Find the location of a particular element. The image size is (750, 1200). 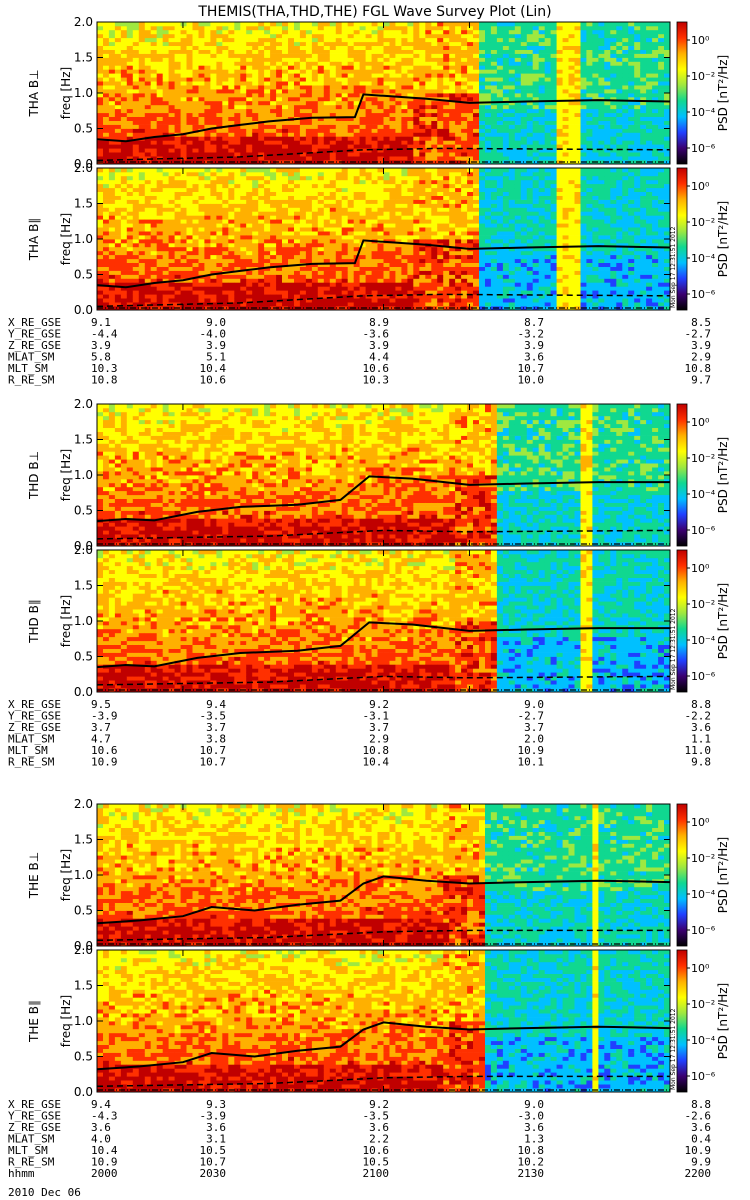

ephemeris-value: 10.8 is located at coordinates (104, 380).